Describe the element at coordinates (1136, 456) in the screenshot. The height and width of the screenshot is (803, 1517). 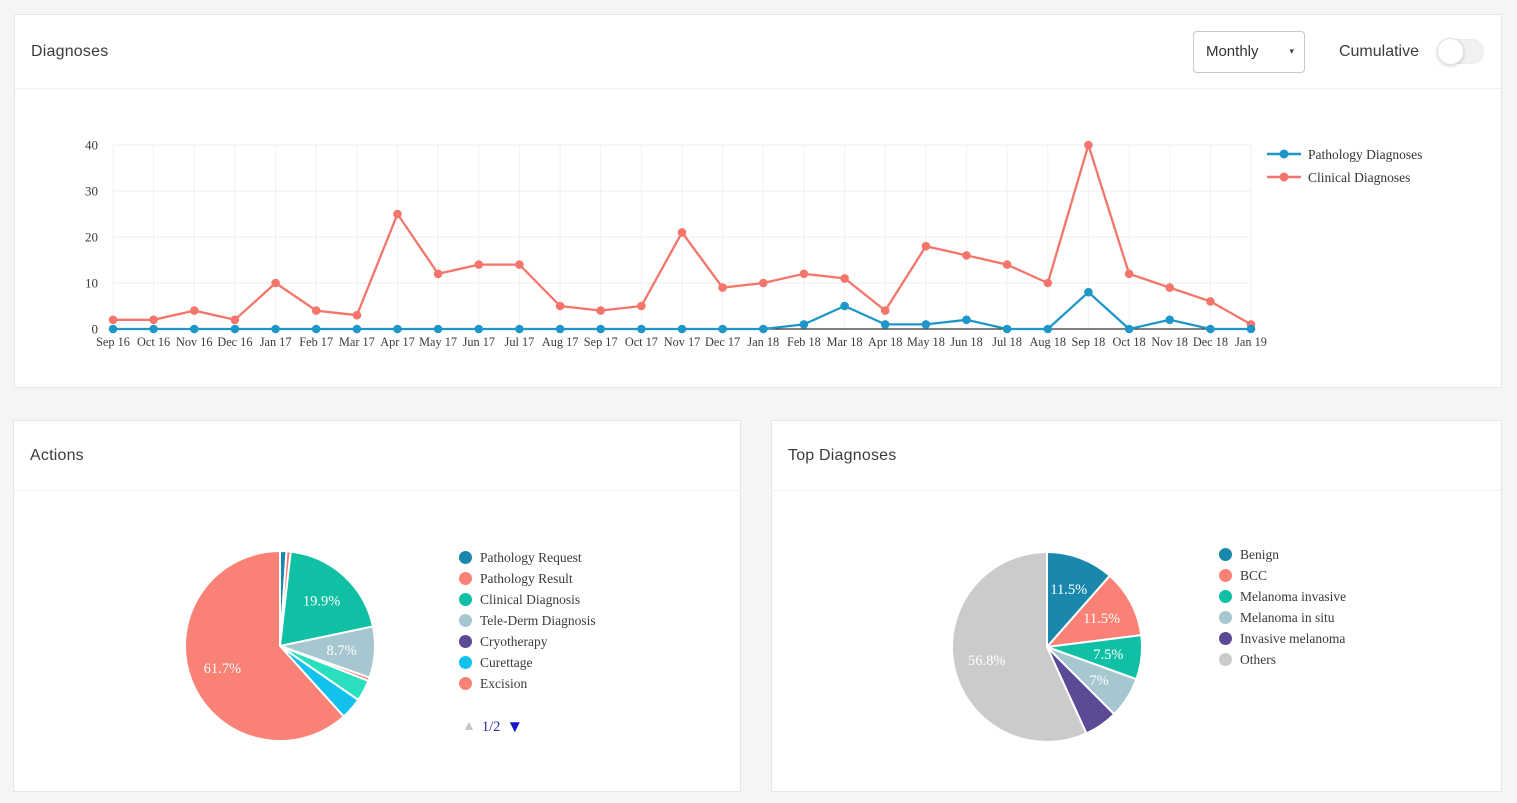
I see `top-diagnoses-panel-header: Top Diagnoses` at that location.